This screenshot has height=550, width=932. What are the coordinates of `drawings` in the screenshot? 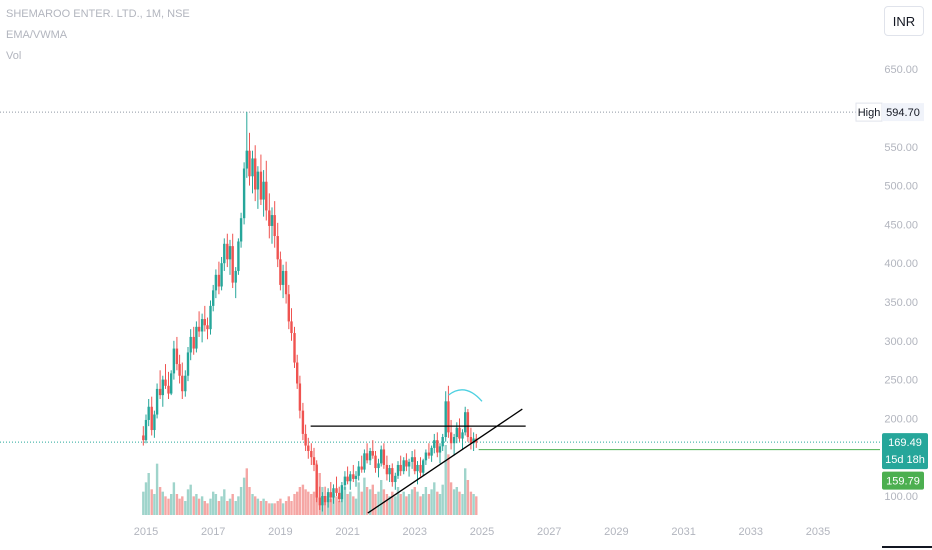 It's located at (418, 451).